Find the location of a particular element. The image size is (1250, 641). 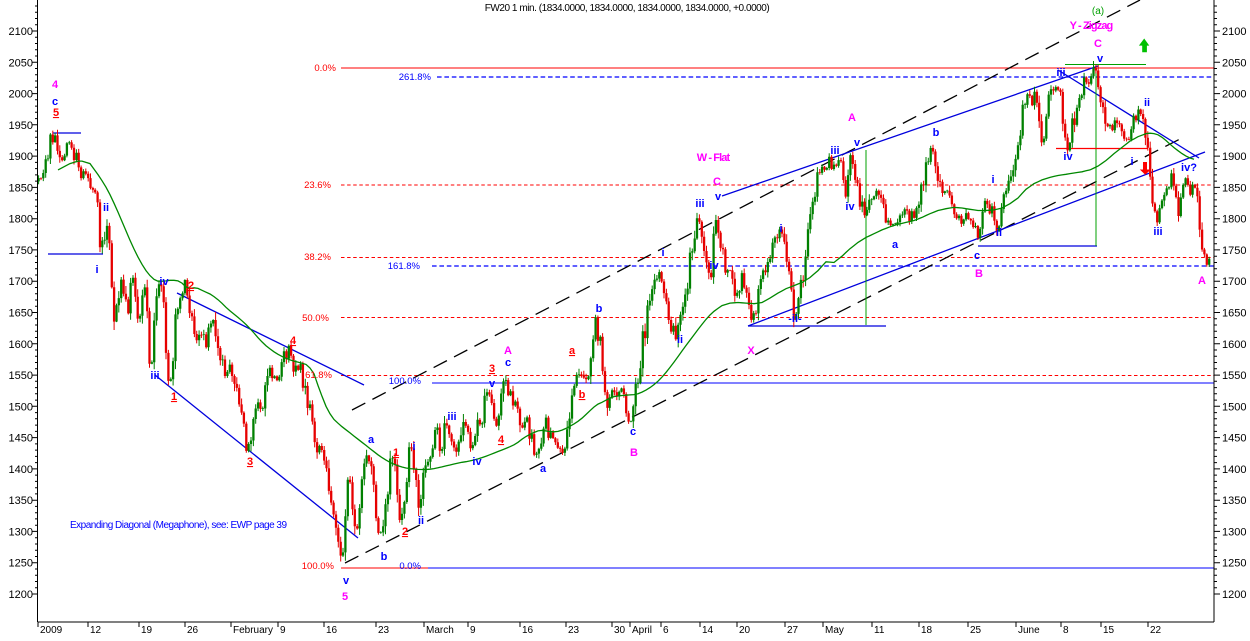

svg-text: 61.8% is located at coordinates (318, 375).